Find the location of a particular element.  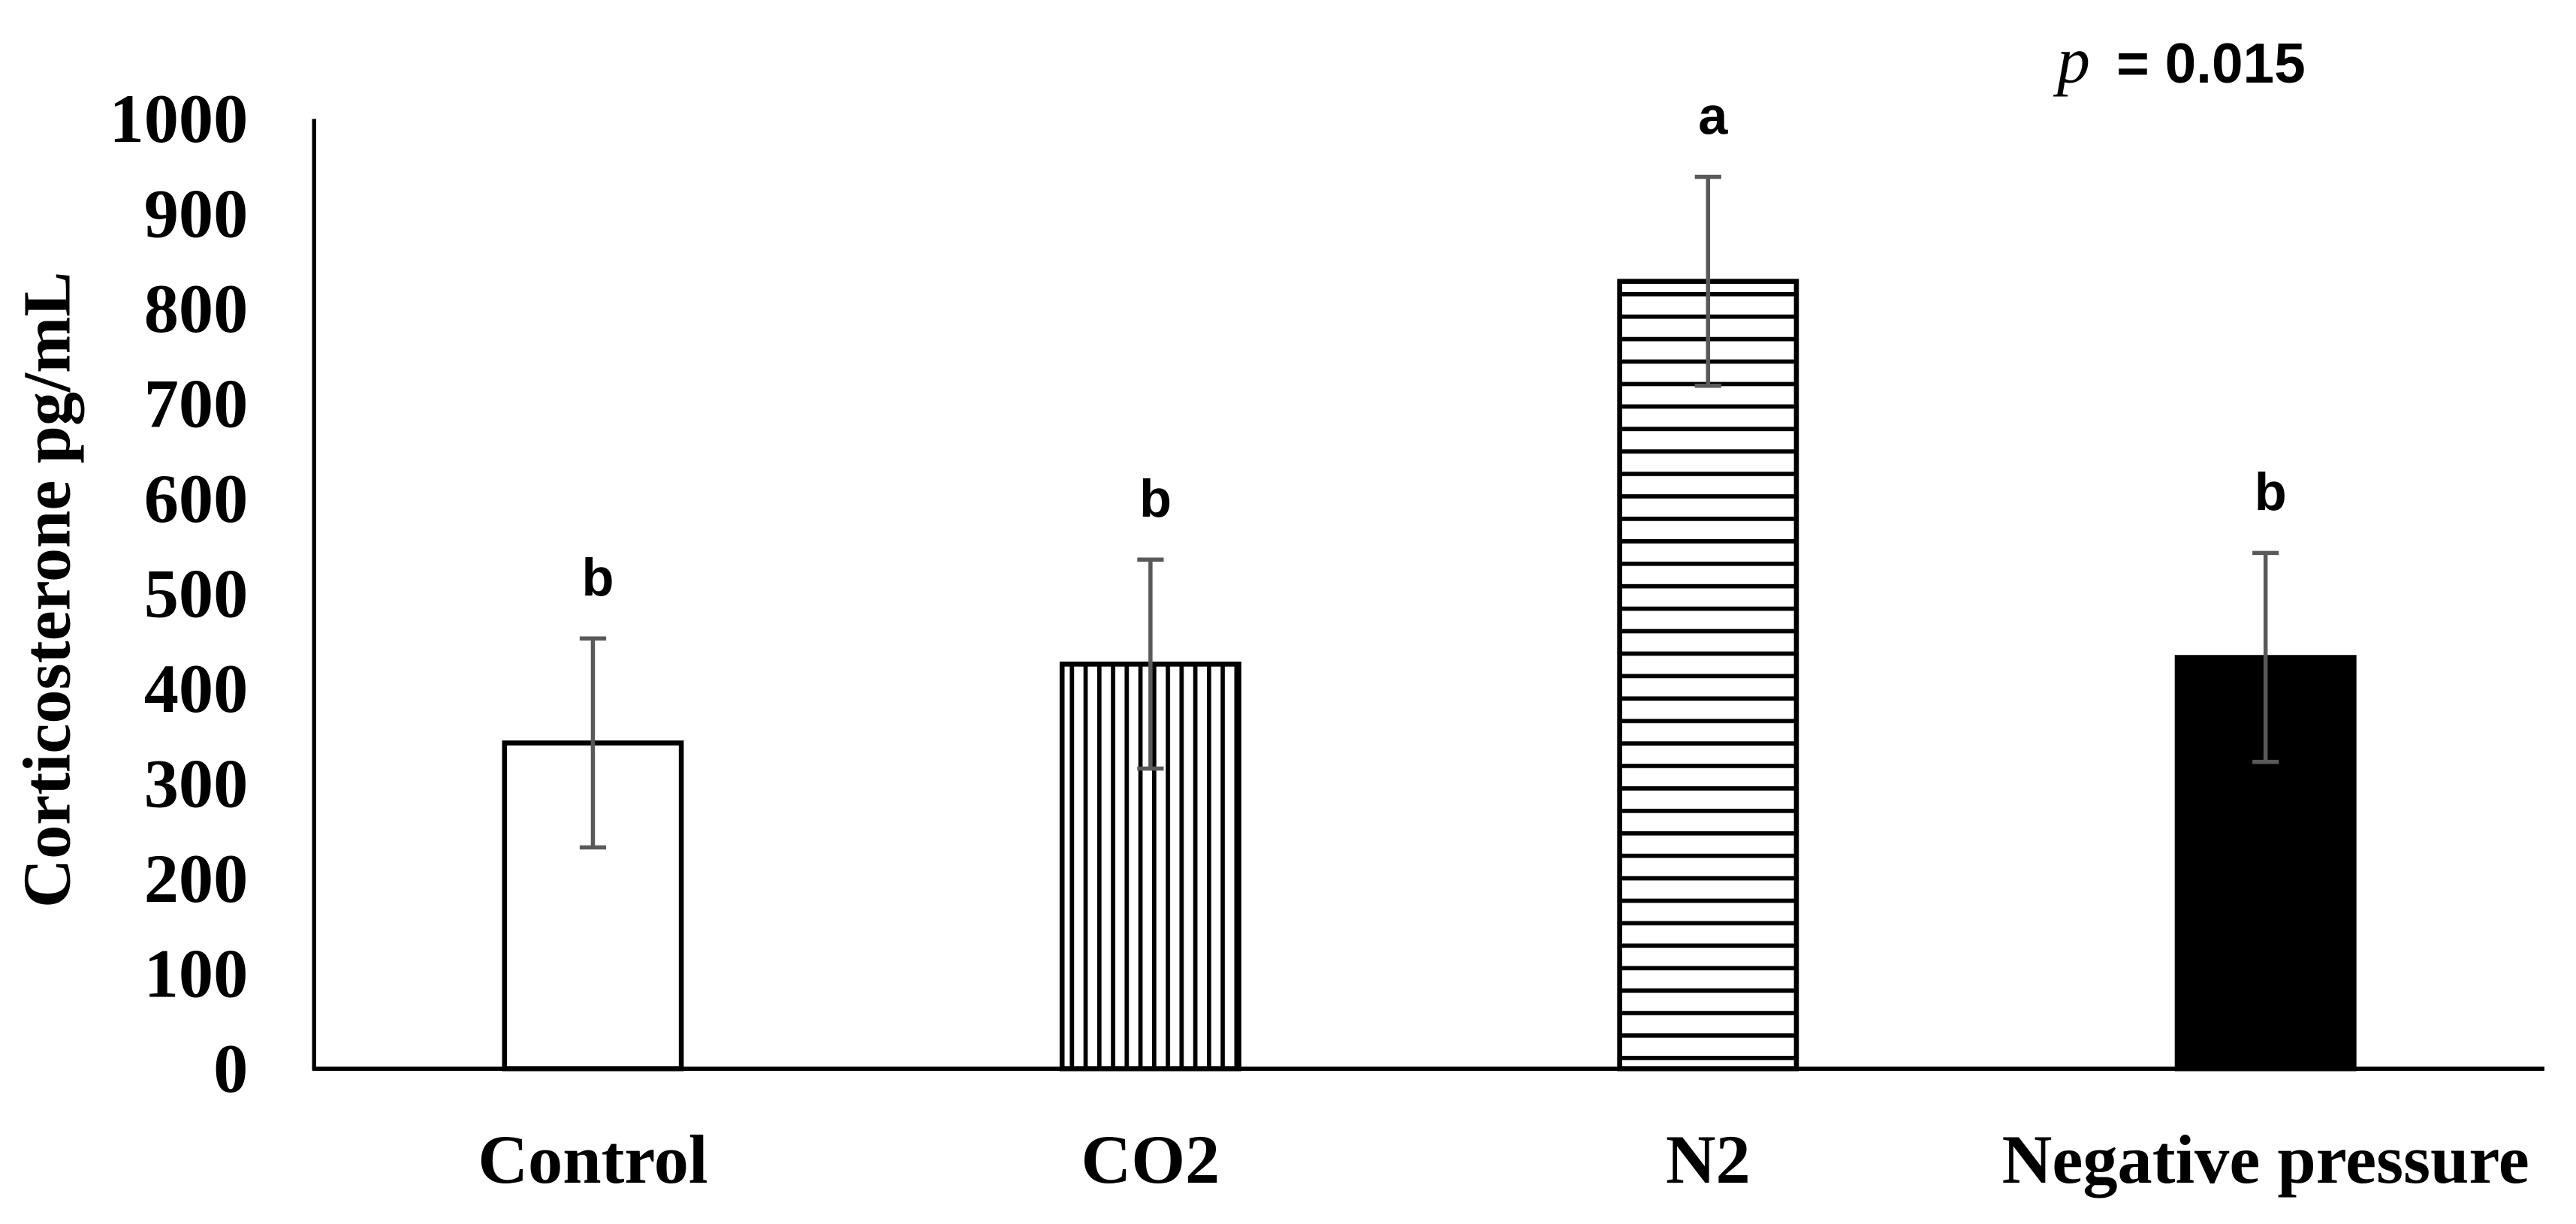

y-tick-label: 0 is located at coordinates (231, 1068).